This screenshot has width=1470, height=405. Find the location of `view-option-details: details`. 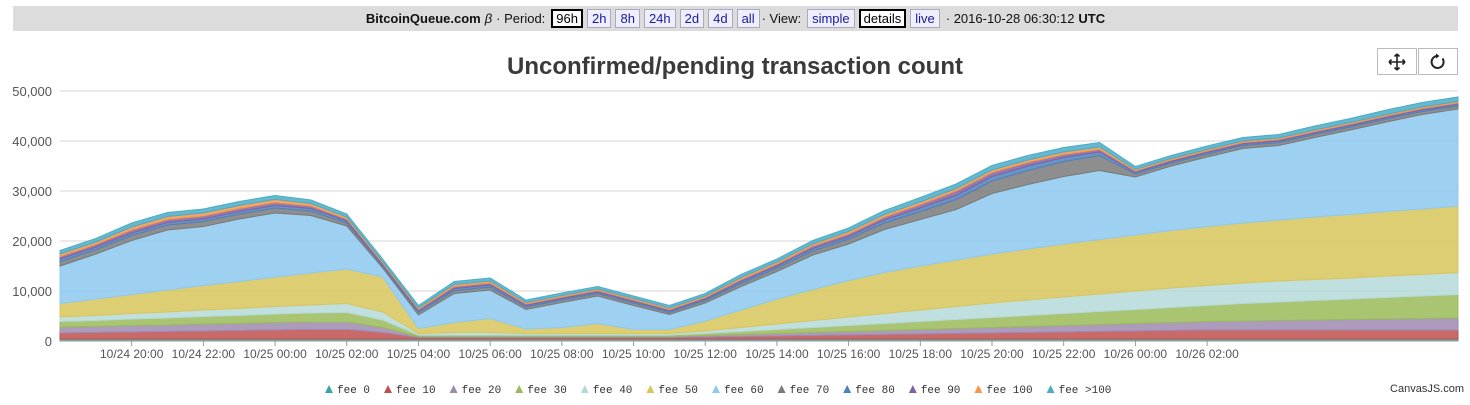

view-option-details: details is located at coordinates (882, 18).